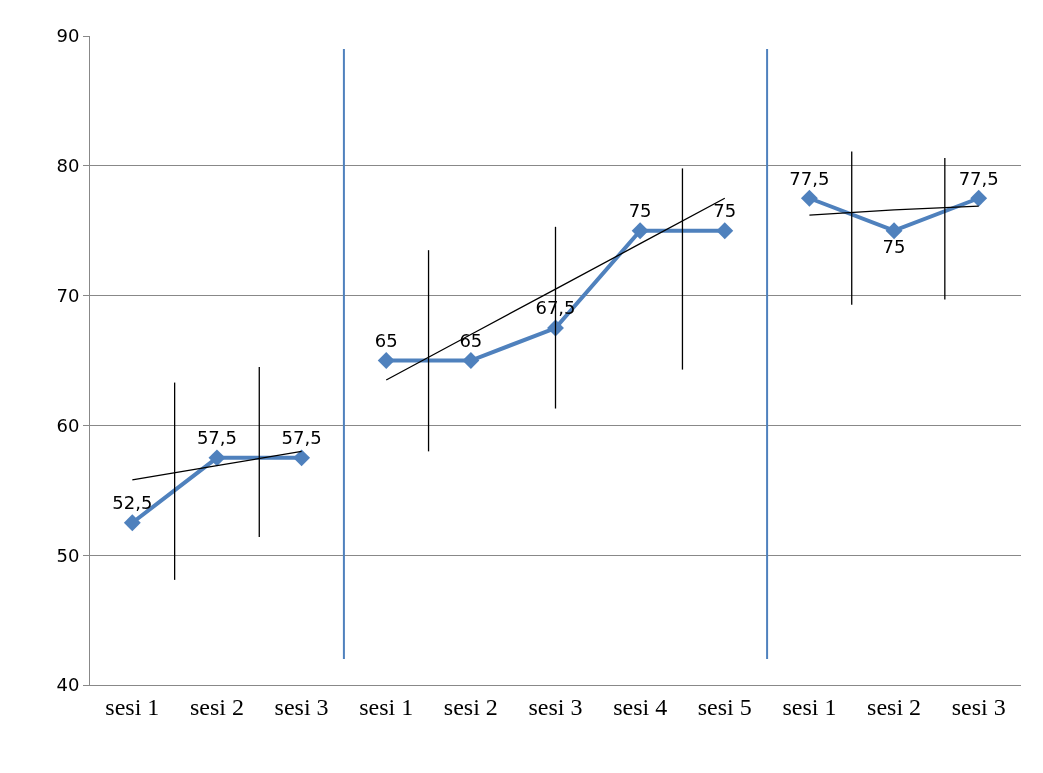  I want to click on y-tick-label: 60, so click(68, 425).